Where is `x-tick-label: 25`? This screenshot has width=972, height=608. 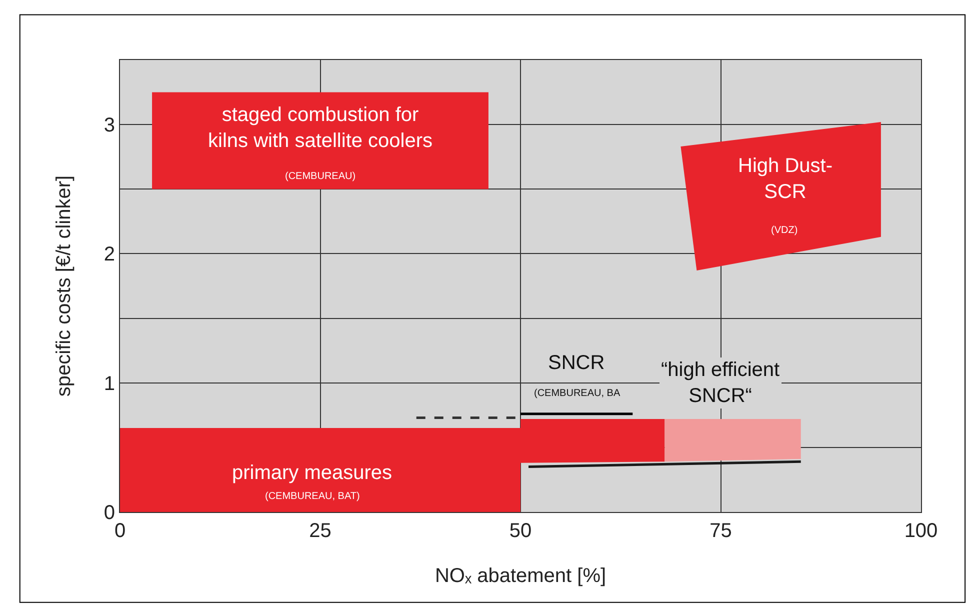 x-tick-label: 25 is located at coordinates (320, 531).